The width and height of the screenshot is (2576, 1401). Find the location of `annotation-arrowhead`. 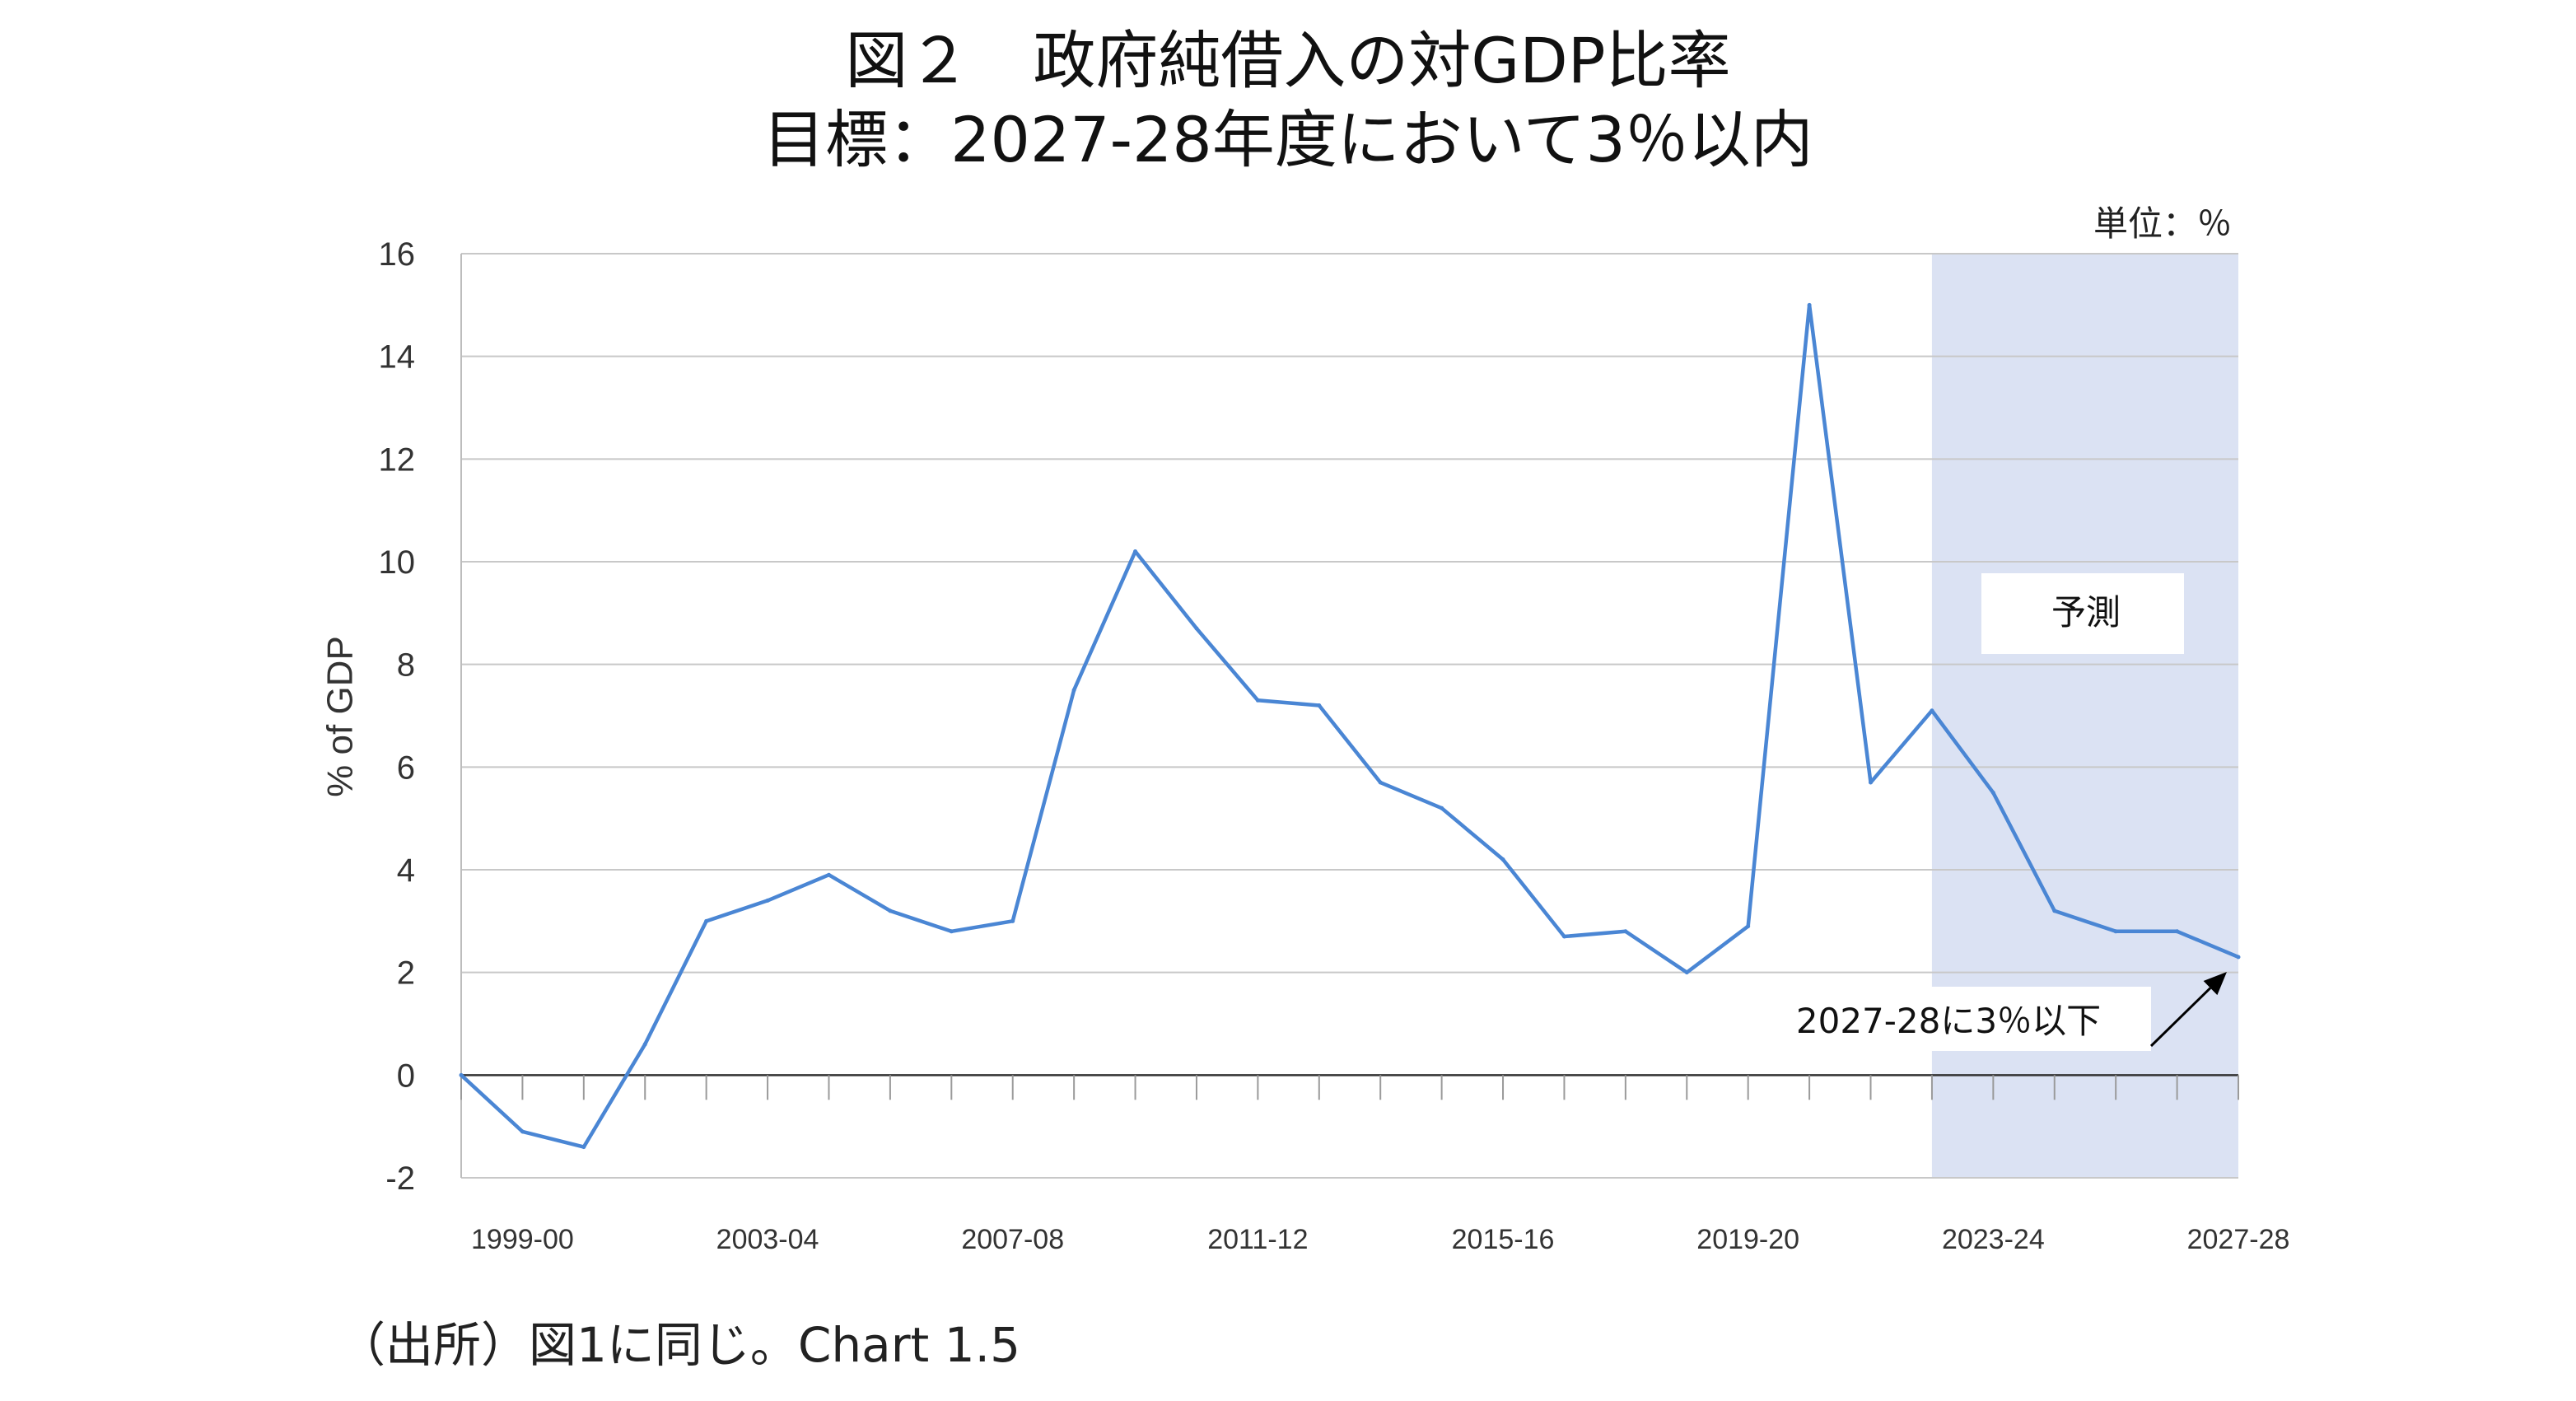

annotation-arrowhead is located at coordinates (2215, 983).